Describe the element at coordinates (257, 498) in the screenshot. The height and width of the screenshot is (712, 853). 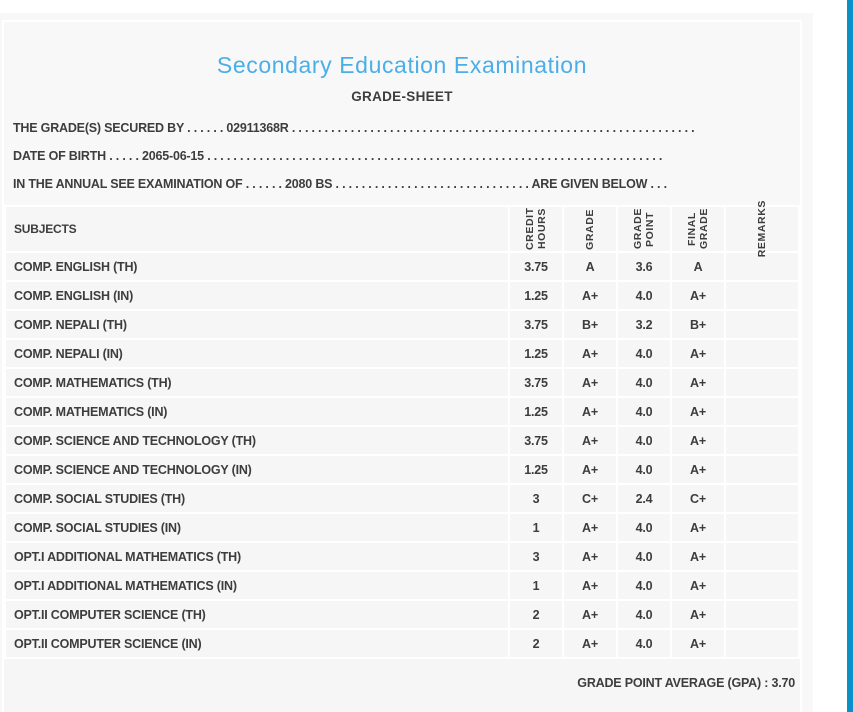
I see `subject-cell: COMP. SOCIAL STUDIES (TH)` at that location.